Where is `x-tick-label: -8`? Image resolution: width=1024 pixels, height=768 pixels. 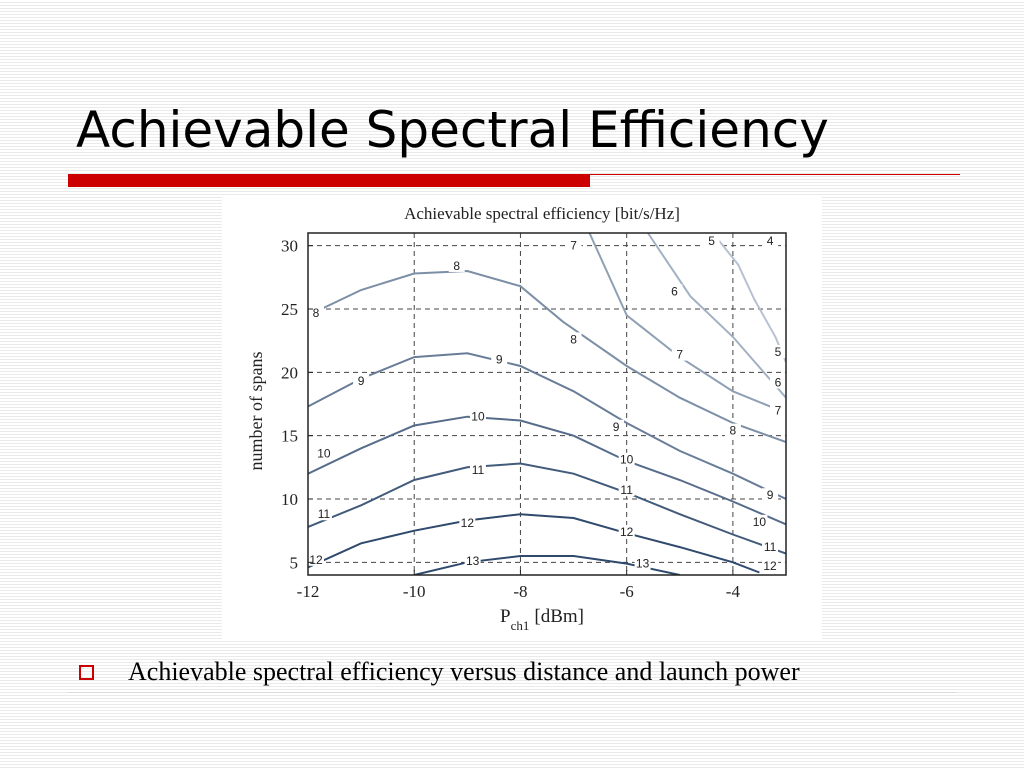
x-tick-label: -8 is located at coordinates (520, 591).